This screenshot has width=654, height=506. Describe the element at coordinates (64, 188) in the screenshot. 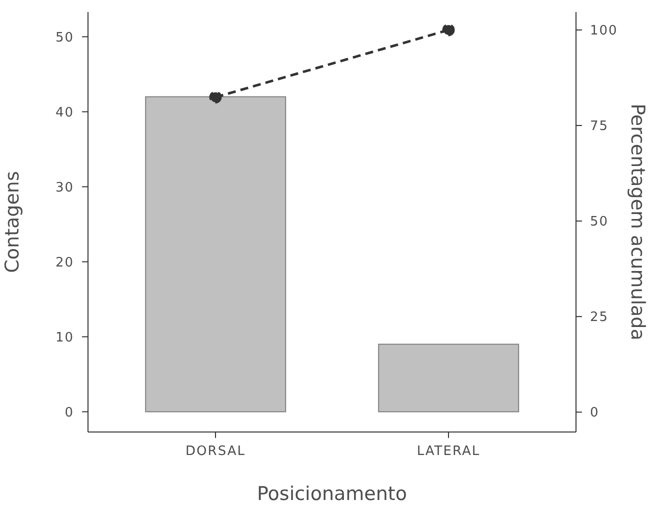

I see `y-tick-label: 30` at that location.